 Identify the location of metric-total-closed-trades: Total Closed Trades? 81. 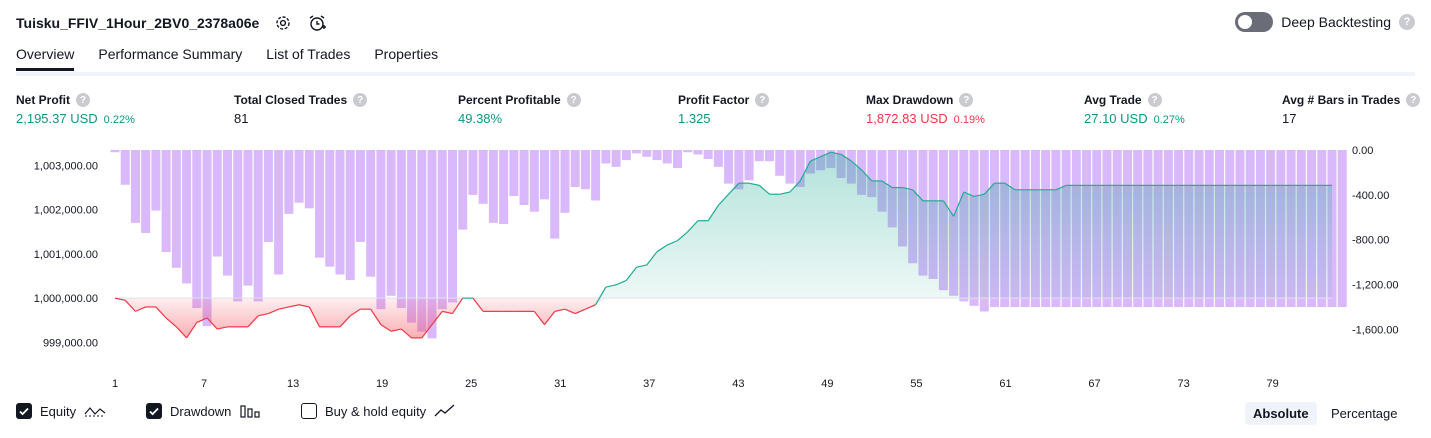
(301, 109).